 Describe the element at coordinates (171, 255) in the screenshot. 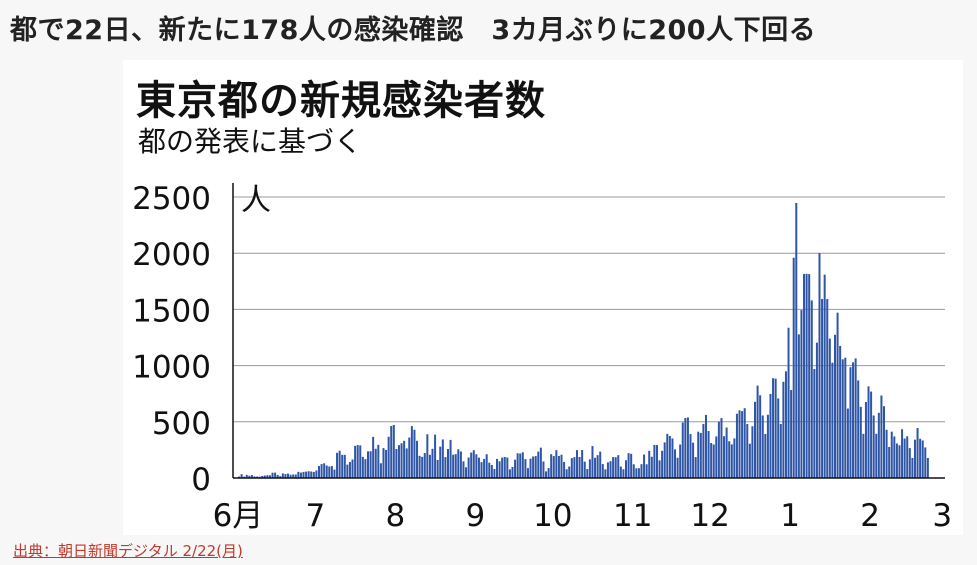

I see `y-tick-label: 2000` at that location.